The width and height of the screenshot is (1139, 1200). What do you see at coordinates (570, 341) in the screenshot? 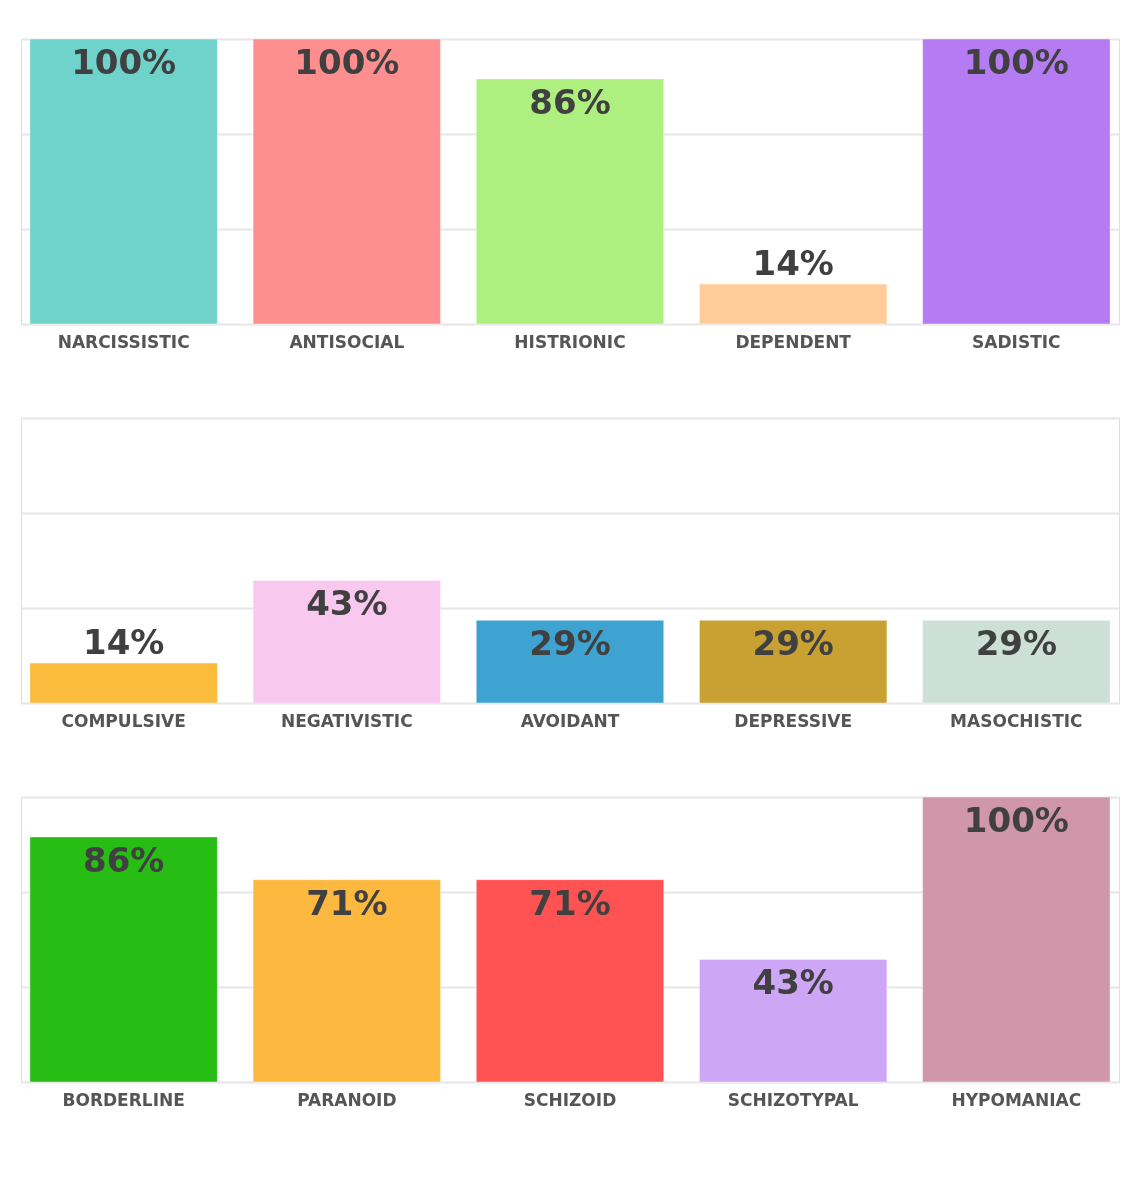
I see `x-tick-label: HISTRIONIC` at bounding box center [570, 341].